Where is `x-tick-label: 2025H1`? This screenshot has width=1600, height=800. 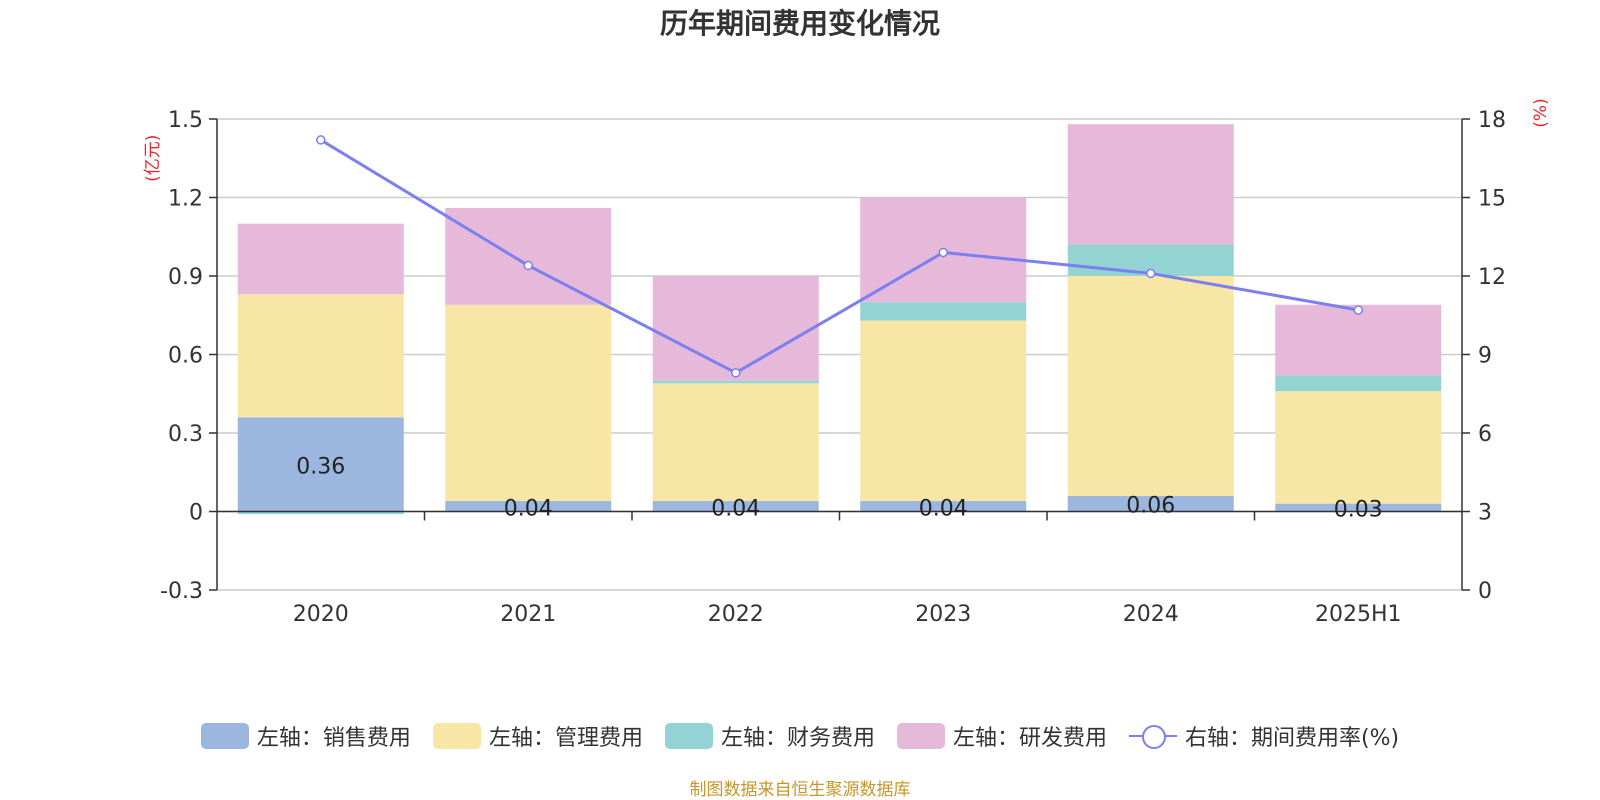
x-tick-label: 2025H1 is located at coordinates (1358, 614).